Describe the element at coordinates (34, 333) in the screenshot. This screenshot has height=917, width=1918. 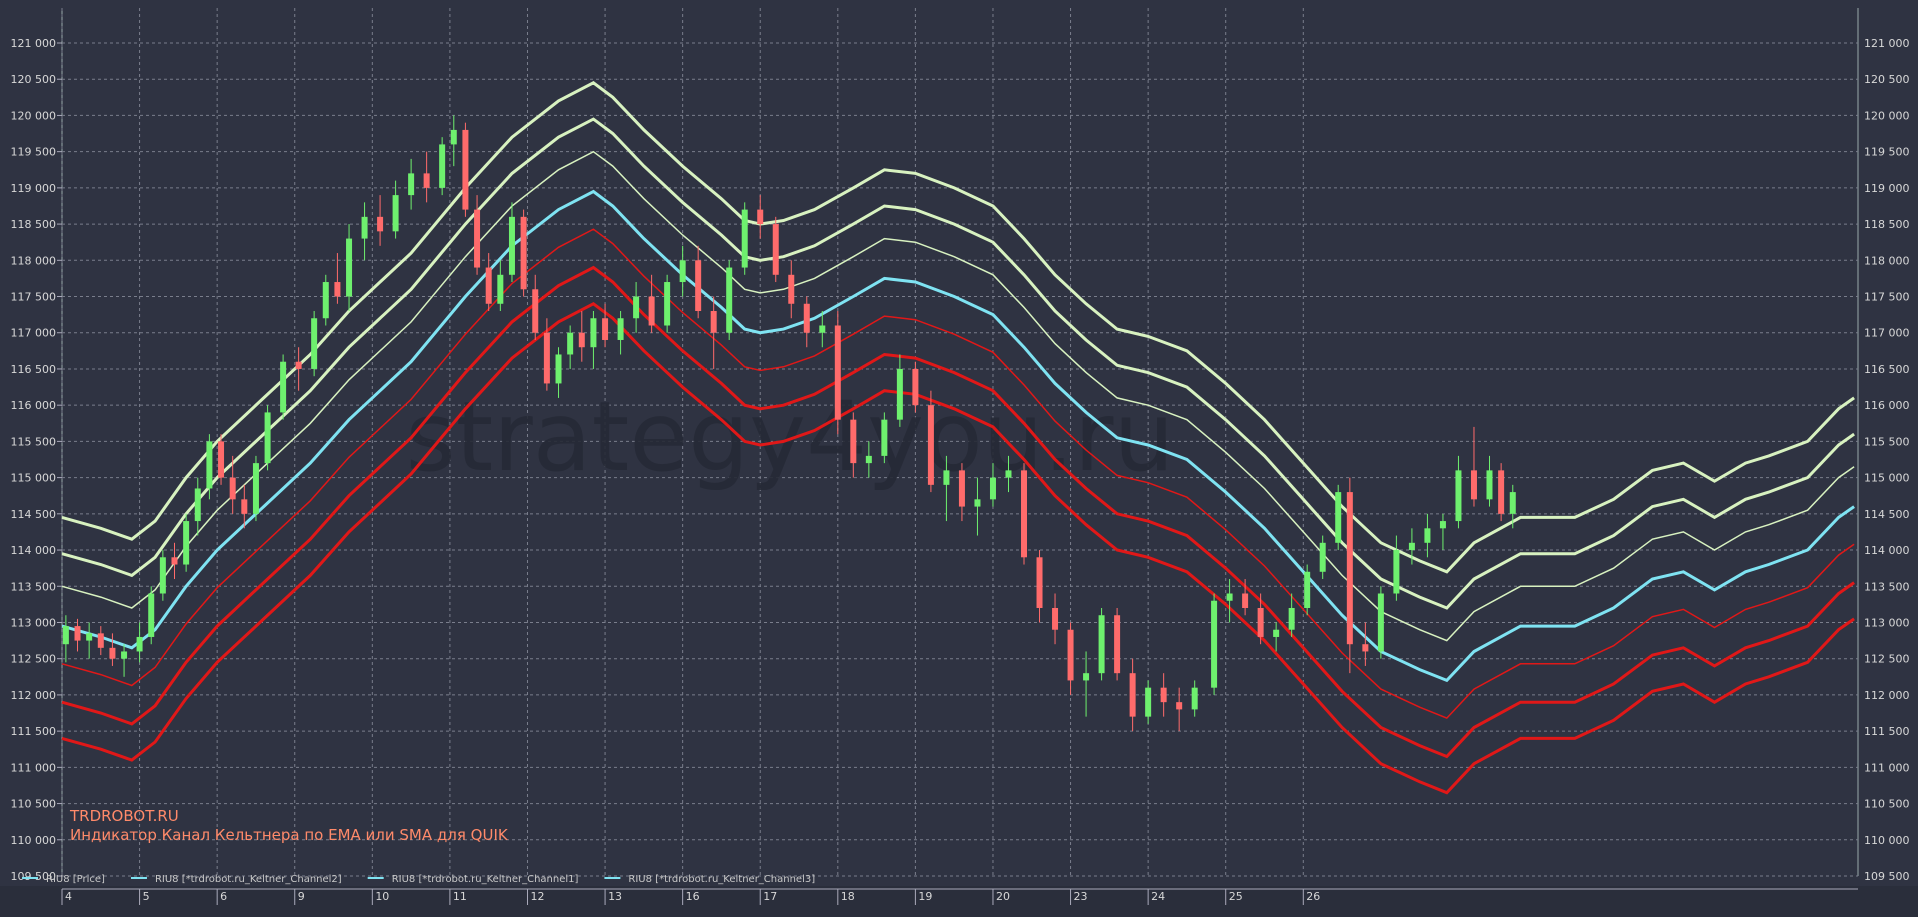
I see `y-tick-label: 117 000` at that location.